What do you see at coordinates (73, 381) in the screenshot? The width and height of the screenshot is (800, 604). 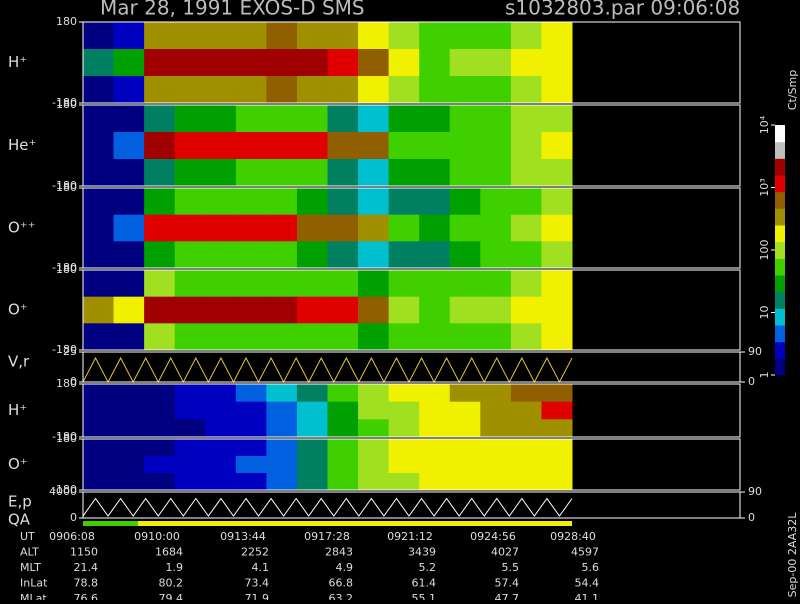 I see `y-tick-label: 0` at bounding box center [73, 381].